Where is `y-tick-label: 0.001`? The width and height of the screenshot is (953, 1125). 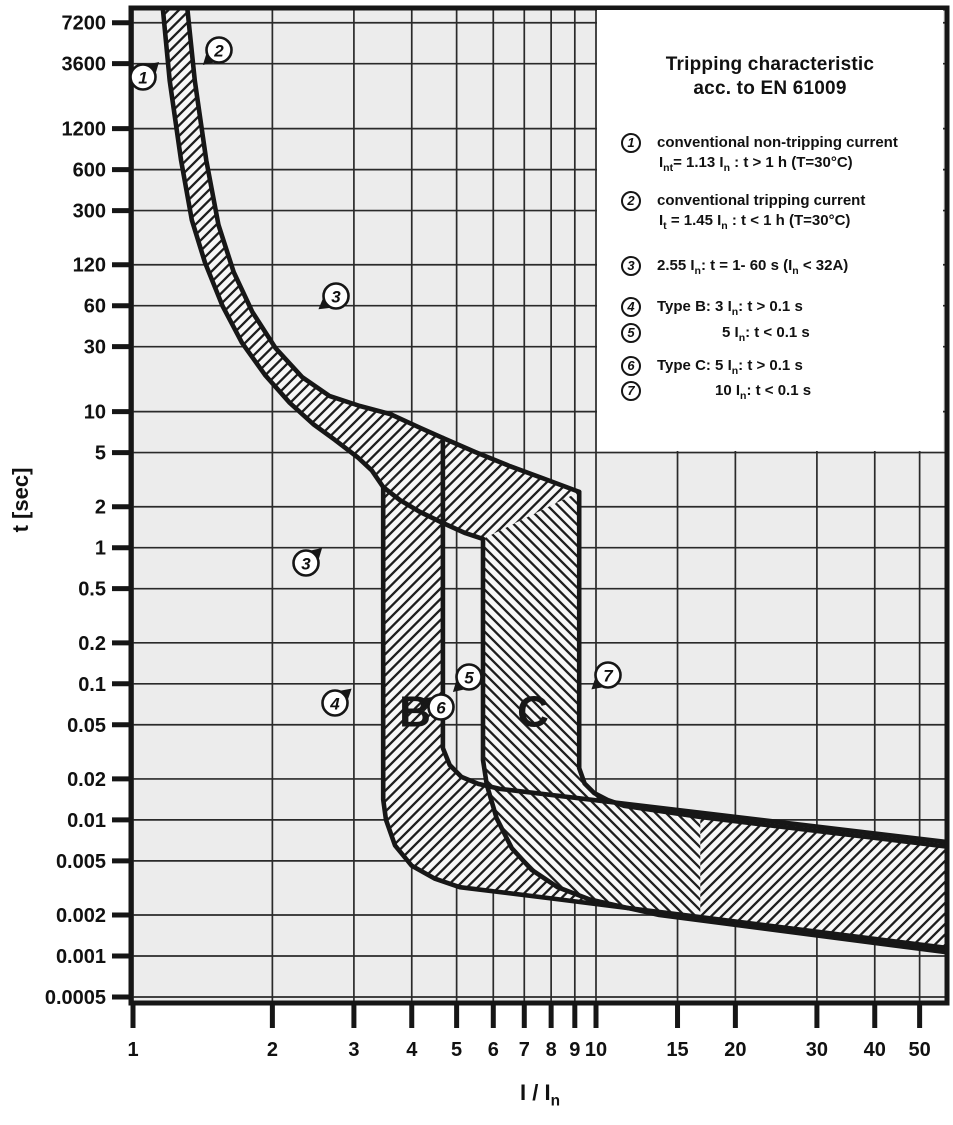 y-tick-label: 0.001 is located at coordinates (81, 957).